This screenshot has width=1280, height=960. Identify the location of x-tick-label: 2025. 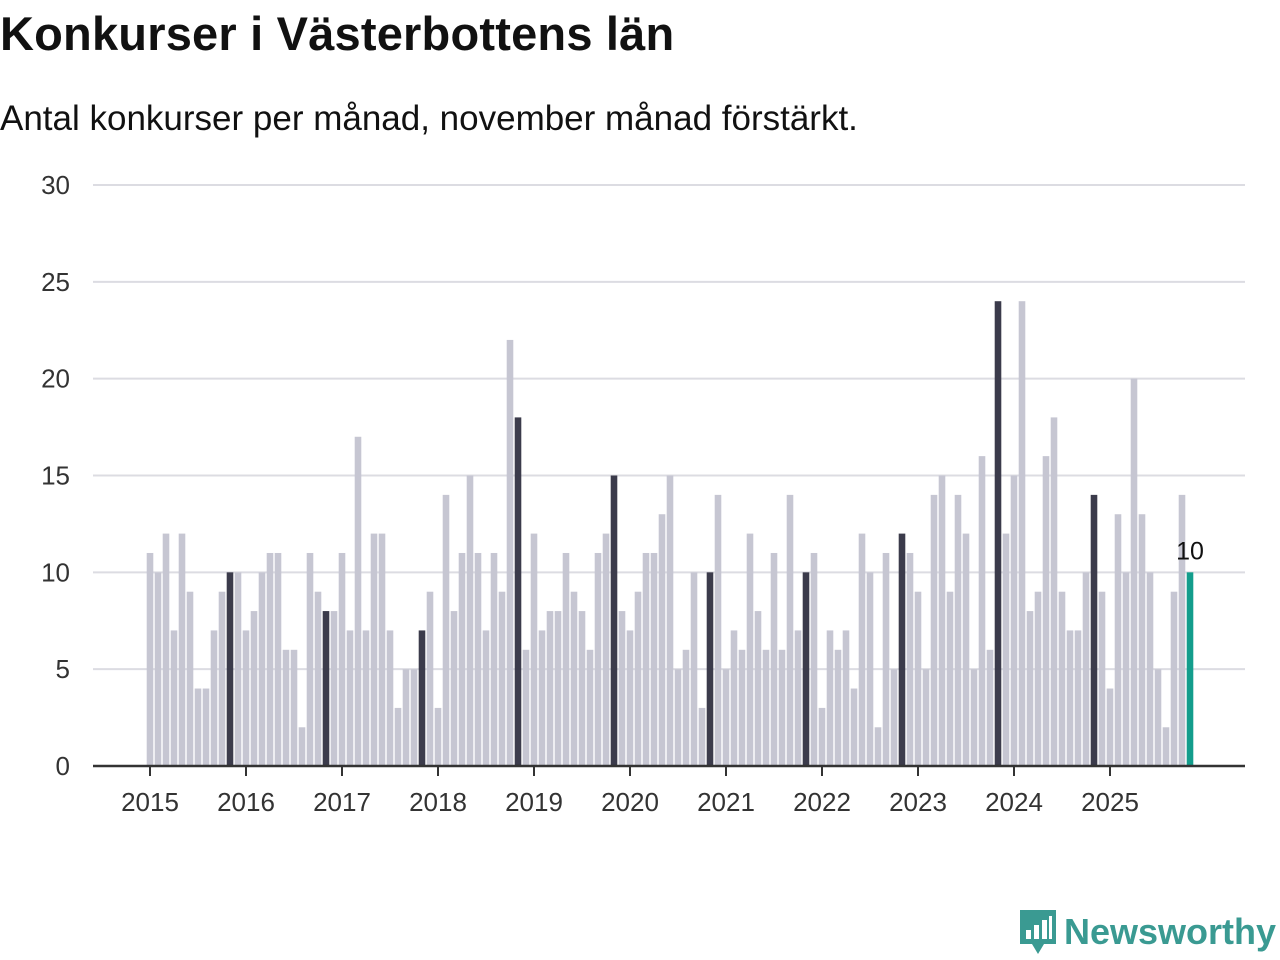
(1110, 802).